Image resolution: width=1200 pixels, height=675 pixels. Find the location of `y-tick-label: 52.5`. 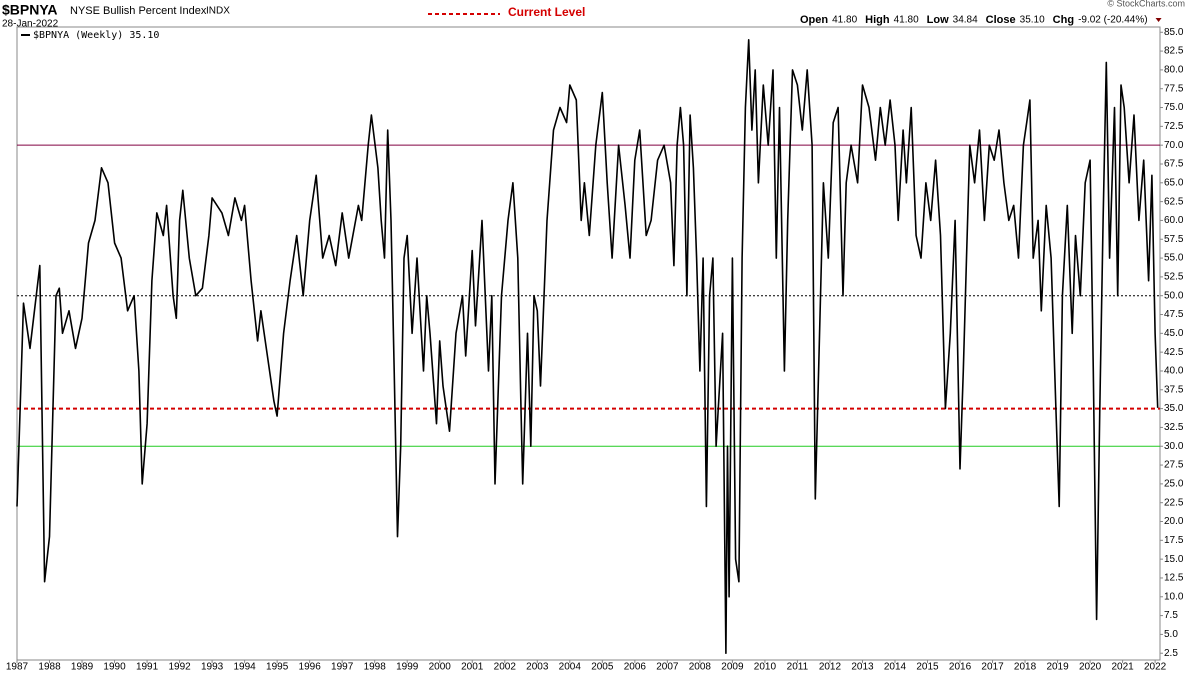

y-tick-label: 52.5 is located at coordinates (1174, 277).